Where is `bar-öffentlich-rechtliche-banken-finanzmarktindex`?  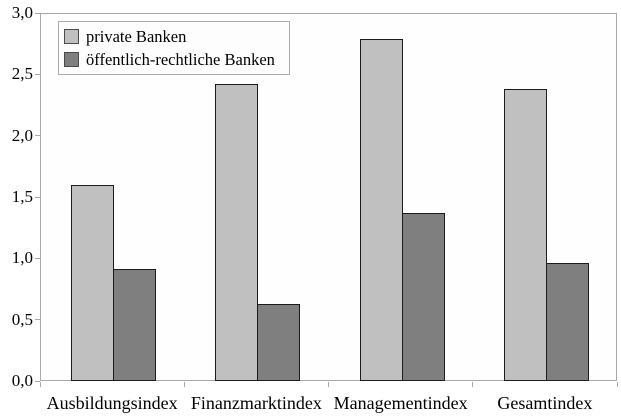 bar-öffentlich-rechtliche-banken-finanzmarktindex is located at coordinates (278, 342).